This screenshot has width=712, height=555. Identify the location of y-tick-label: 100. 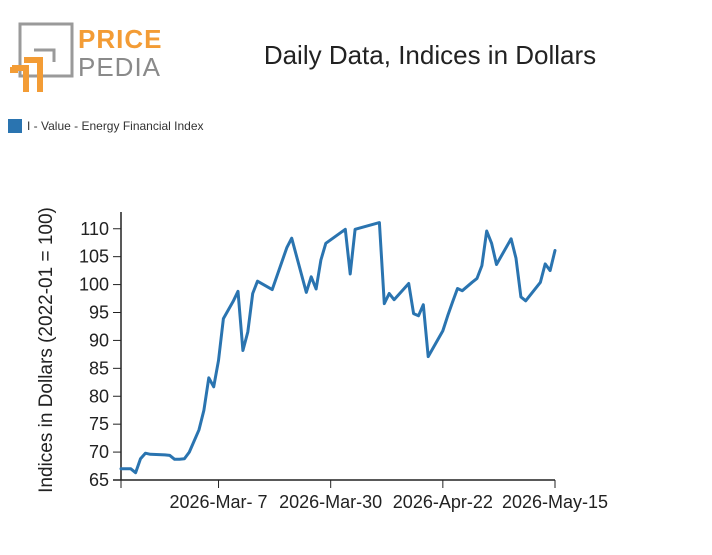
(94, 285).